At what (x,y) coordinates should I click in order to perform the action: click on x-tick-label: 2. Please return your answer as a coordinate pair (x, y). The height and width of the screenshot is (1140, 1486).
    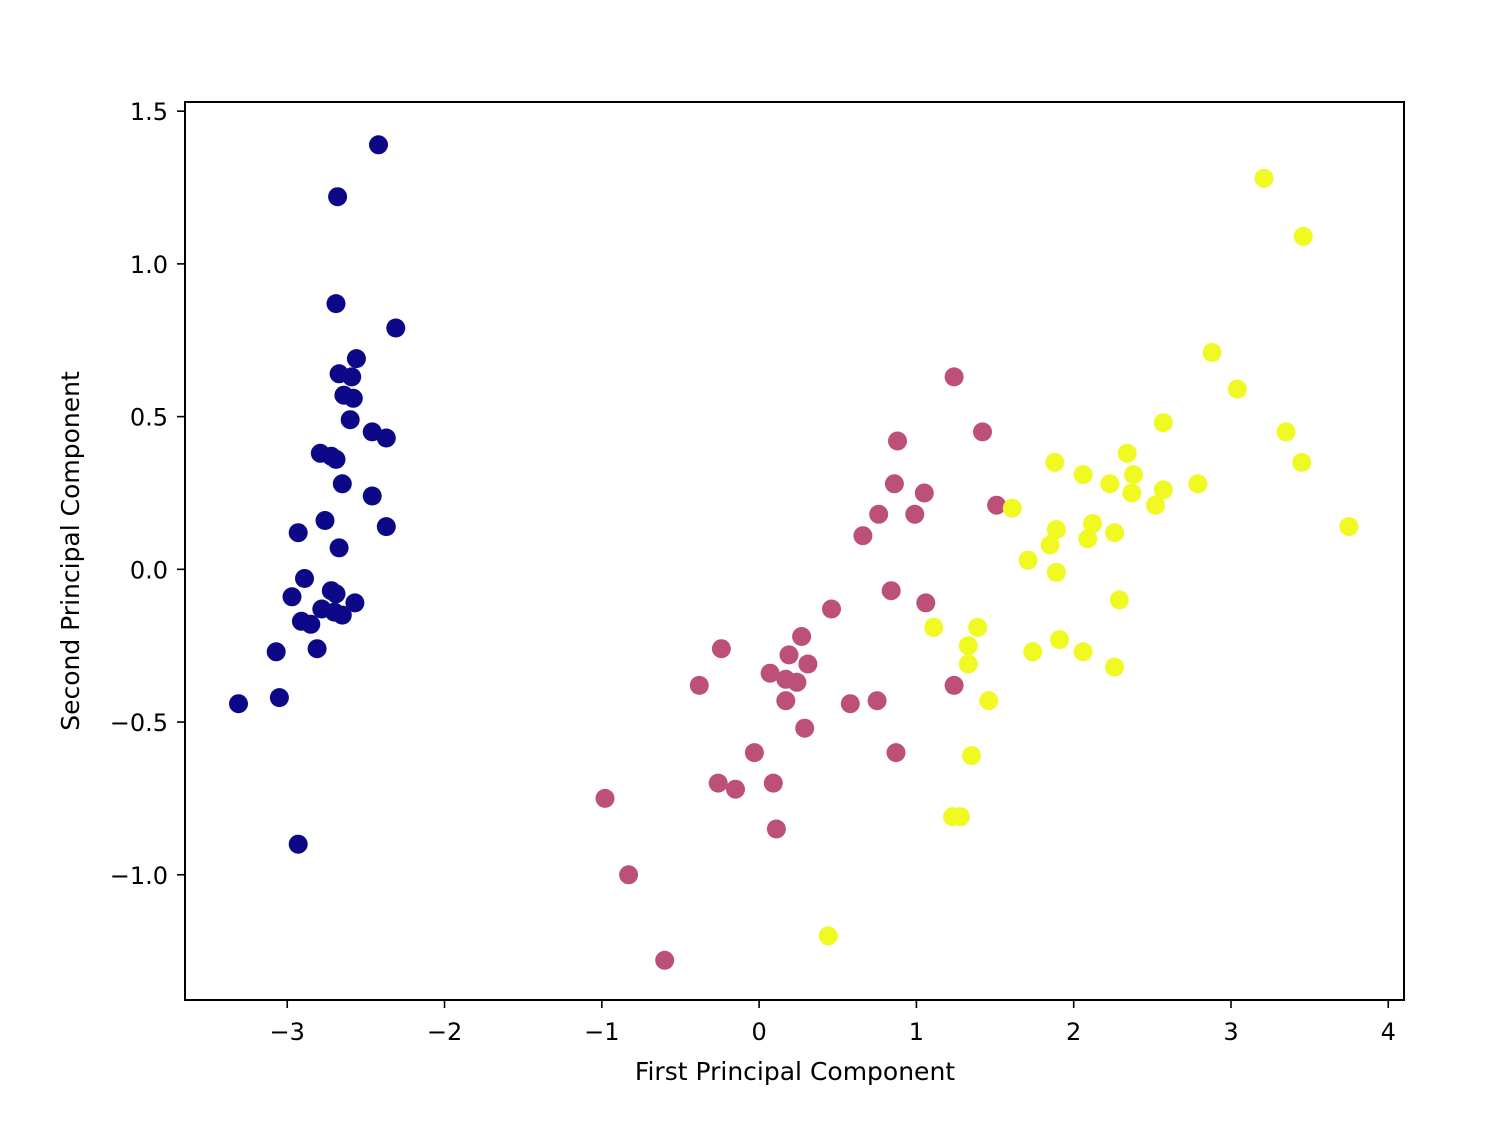
    Looking at the image, I should click on (1073, 1032).